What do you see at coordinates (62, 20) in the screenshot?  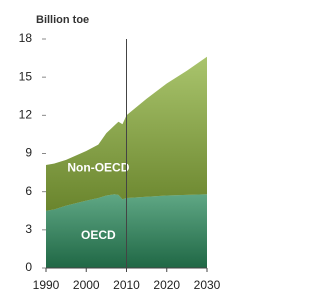 I see `y-axis-title: Billion toe` at bounding box center [62, 20].